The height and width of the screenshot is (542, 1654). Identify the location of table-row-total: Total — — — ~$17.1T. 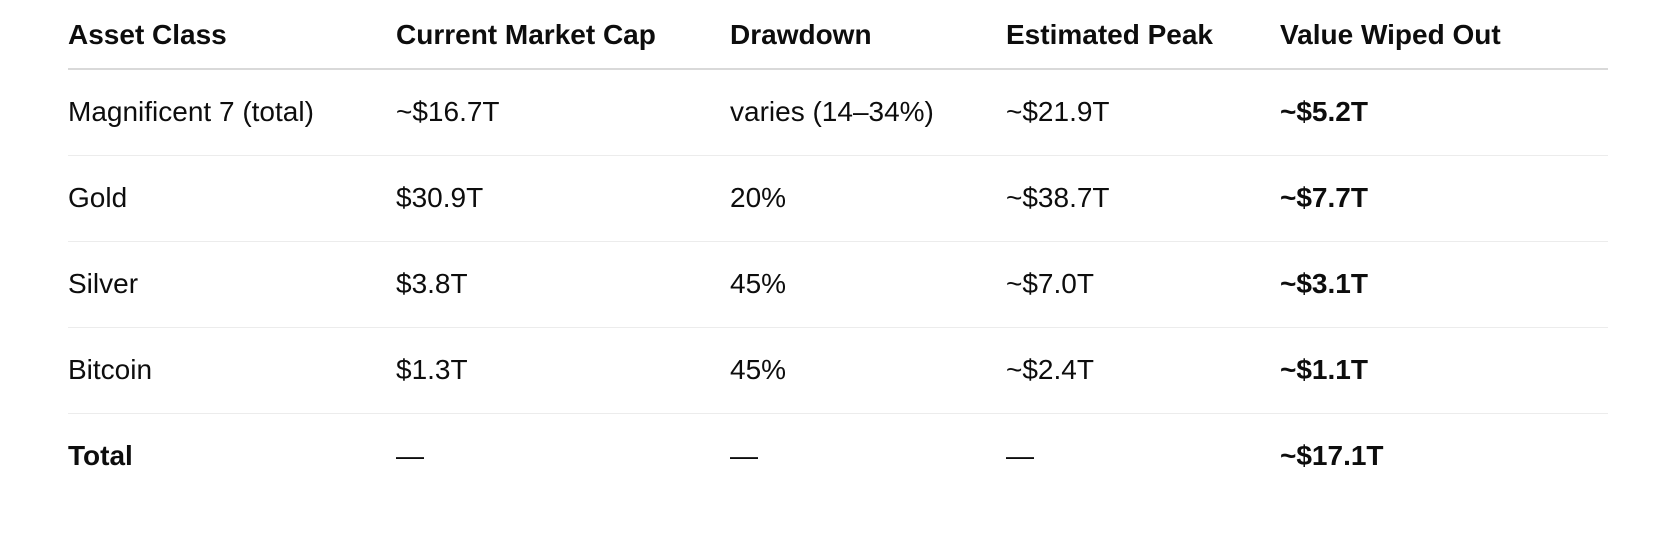
(838, 456).